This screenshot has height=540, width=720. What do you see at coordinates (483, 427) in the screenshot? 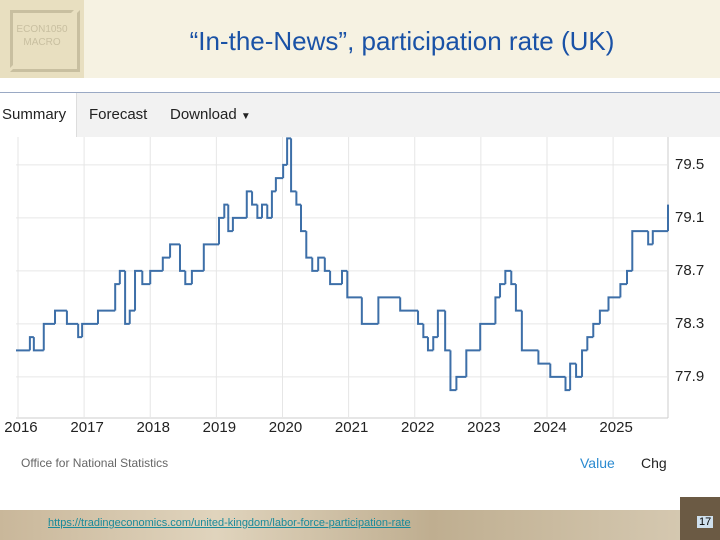
I see `x-tick-label: 2023` at bounding box center [483, 427].